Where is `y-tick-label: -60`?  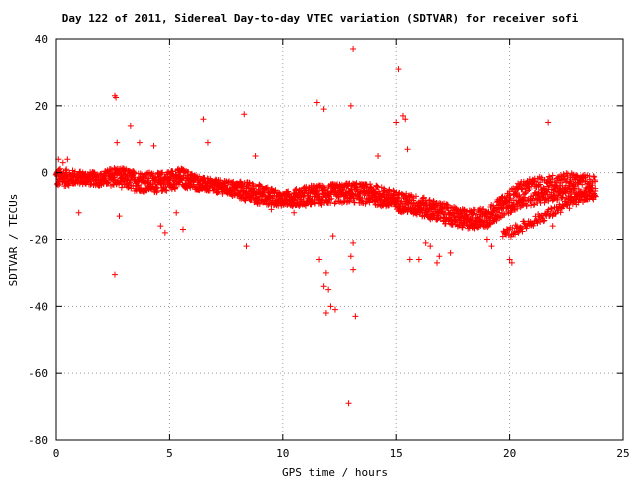
y-tick-label: -60 is located at coordinates (38, 373).